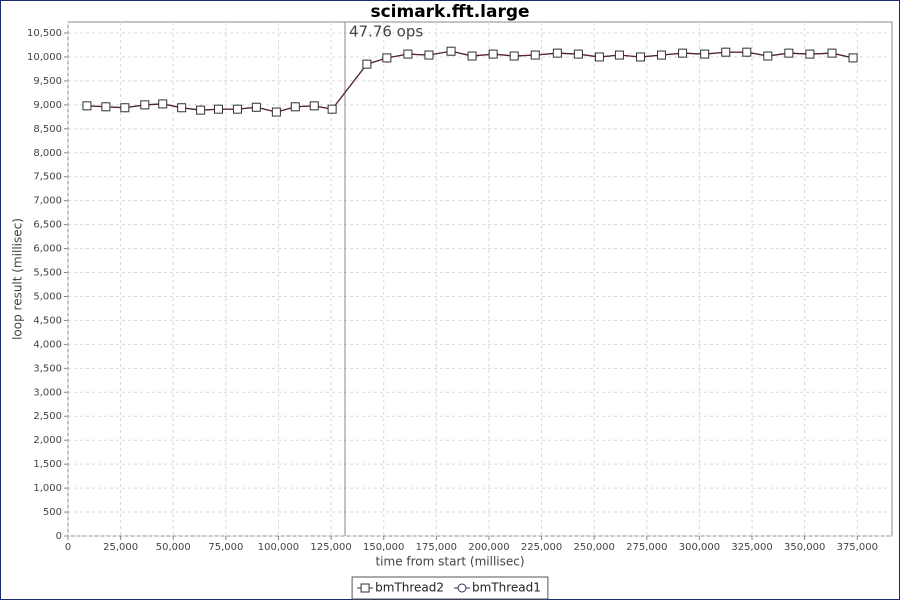  Describe the element at coordinates (47, 177) in the screenshot. I see `y-tick-label: 7,500` at that location.